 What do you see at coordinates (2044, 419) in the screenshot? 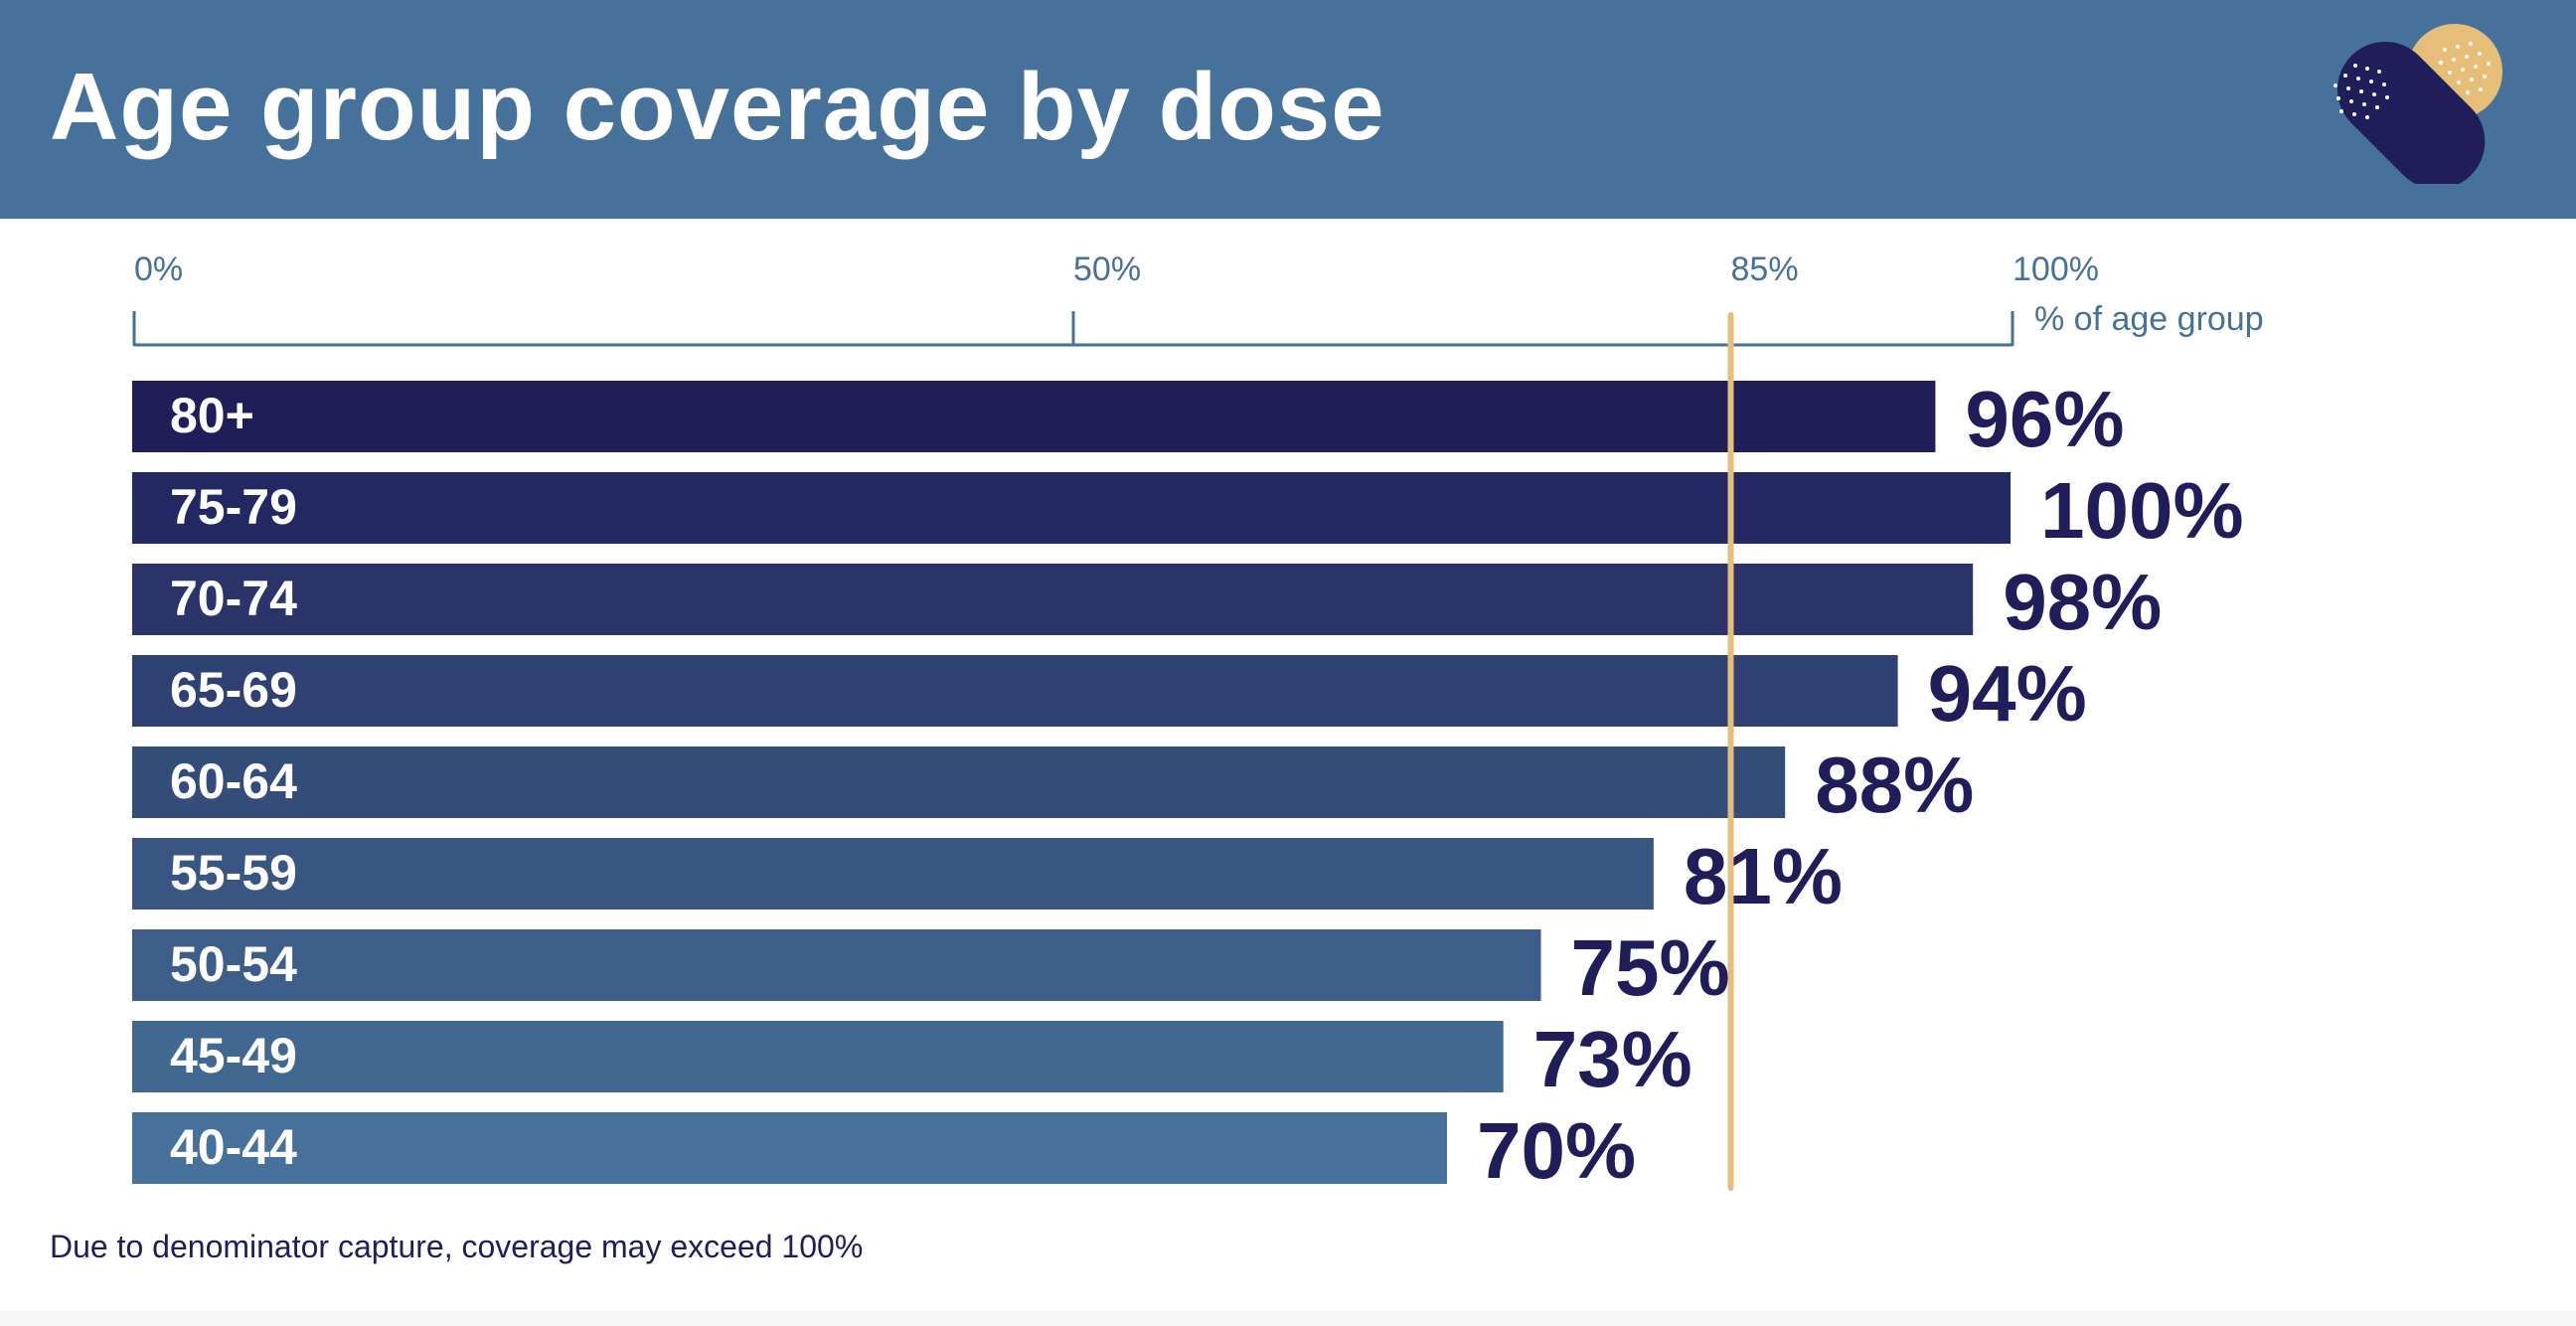
I see `value-label: 96%` at bounding box center [2044, 419].